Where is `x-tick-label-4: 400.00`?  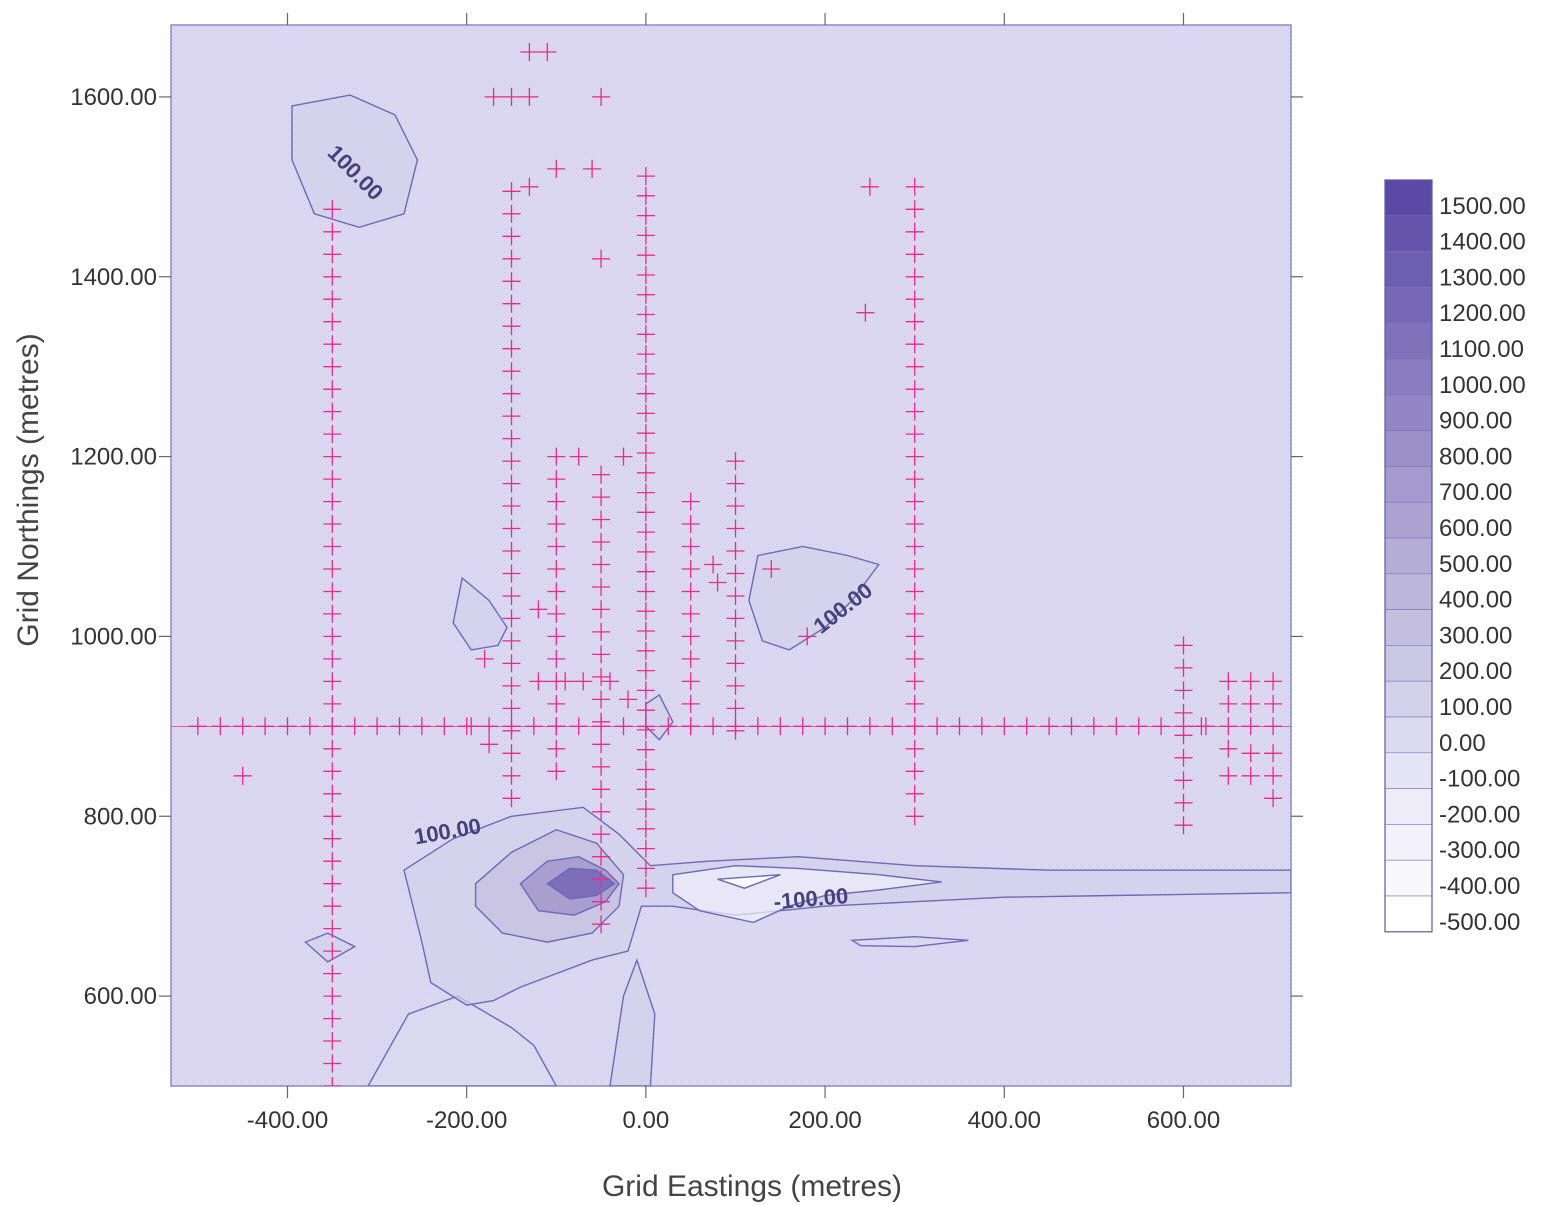
x-tick-label-4: 400.00 is located at coordinates (1004, 1120).